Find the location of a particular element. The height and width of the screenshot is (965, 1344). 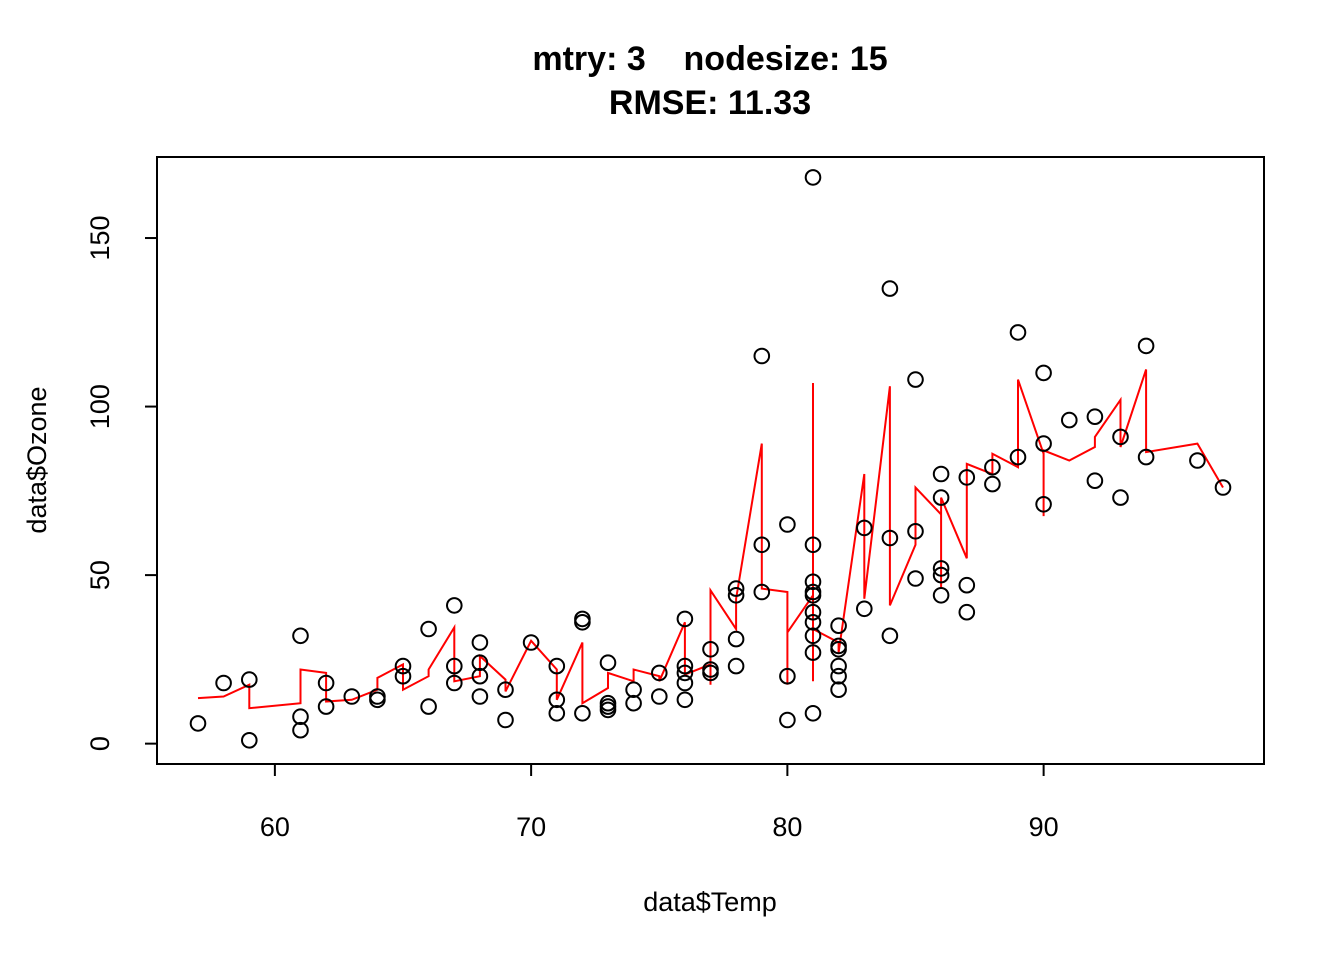

y-tick-label-2: 100 is located at coordinates (100, 406).